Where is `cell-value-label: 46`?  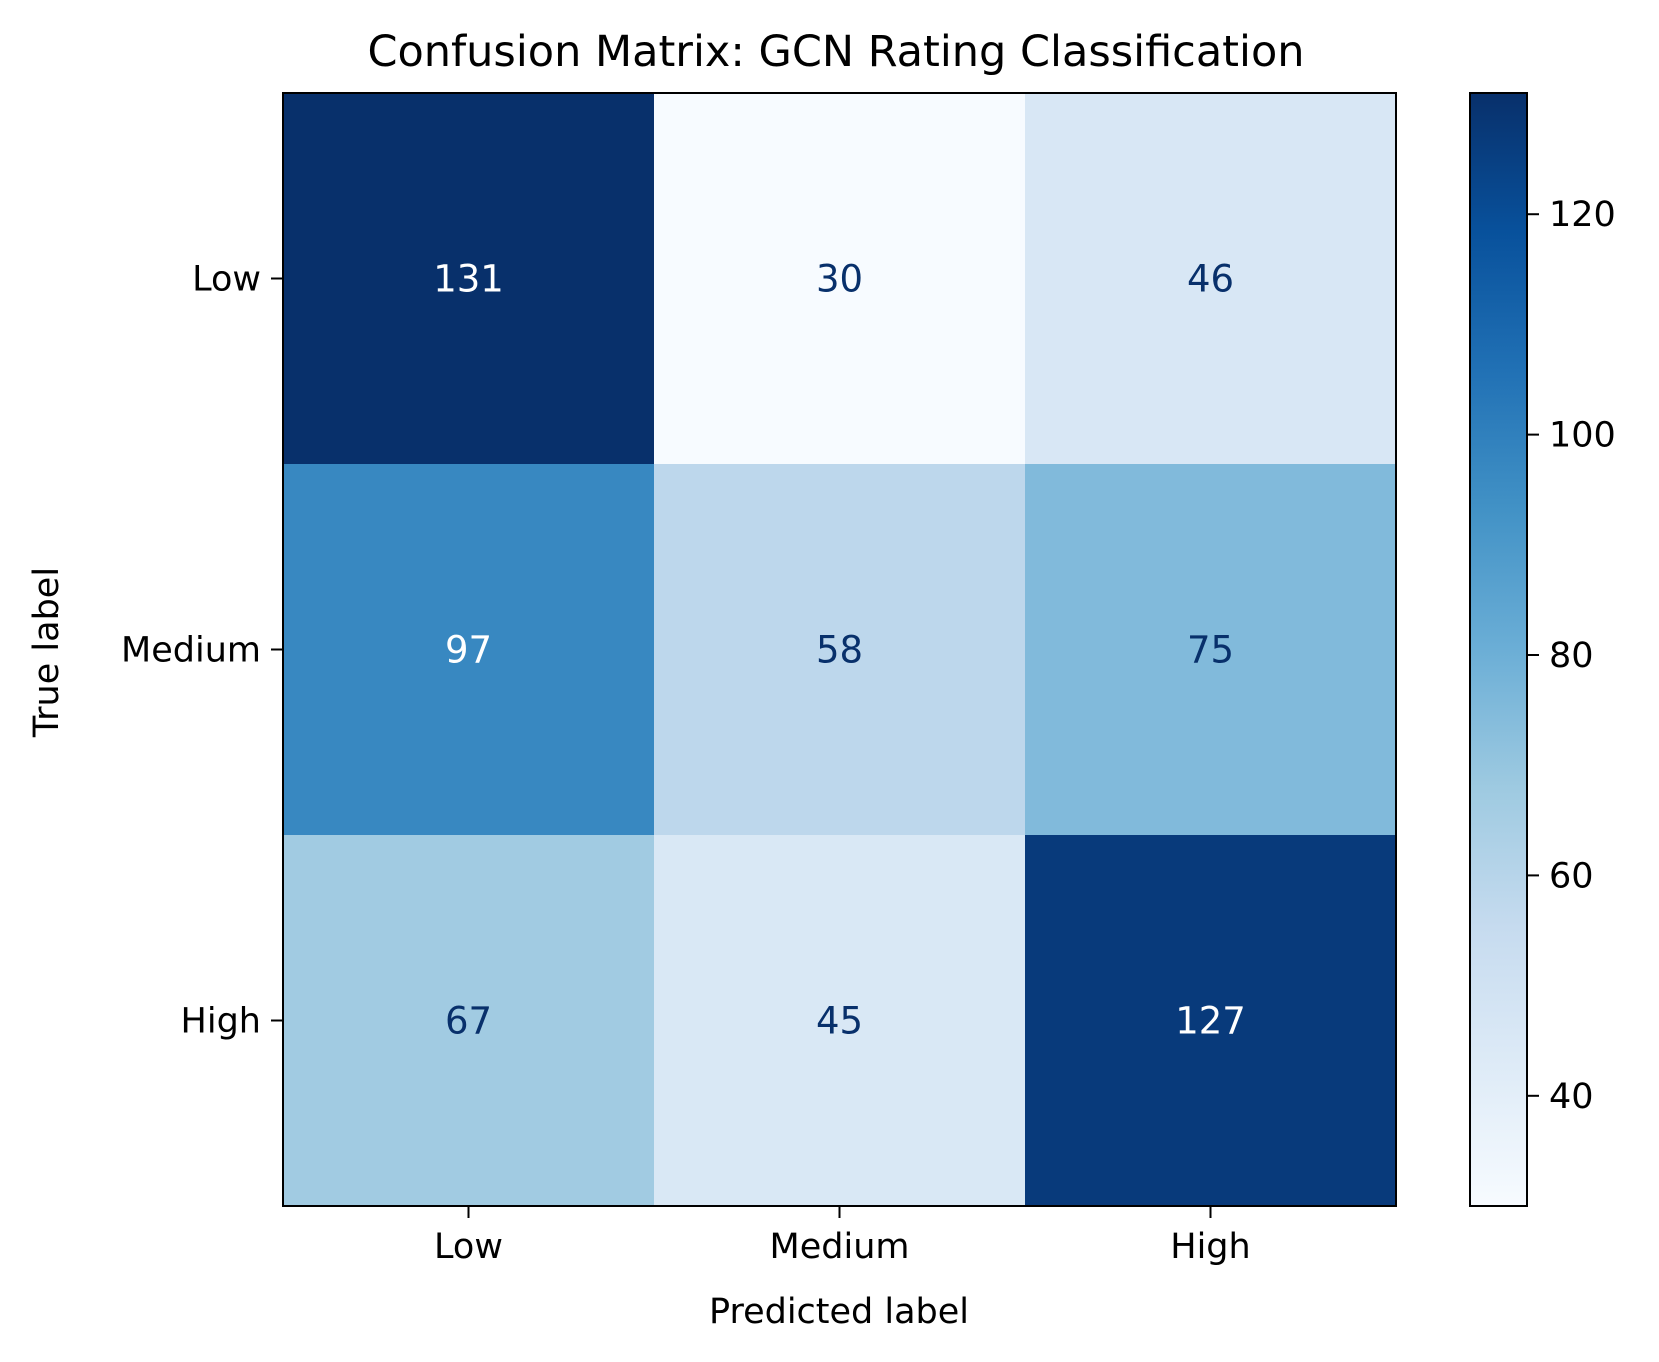
cell-value-label: 46 is located at coordinates (1210, 279).